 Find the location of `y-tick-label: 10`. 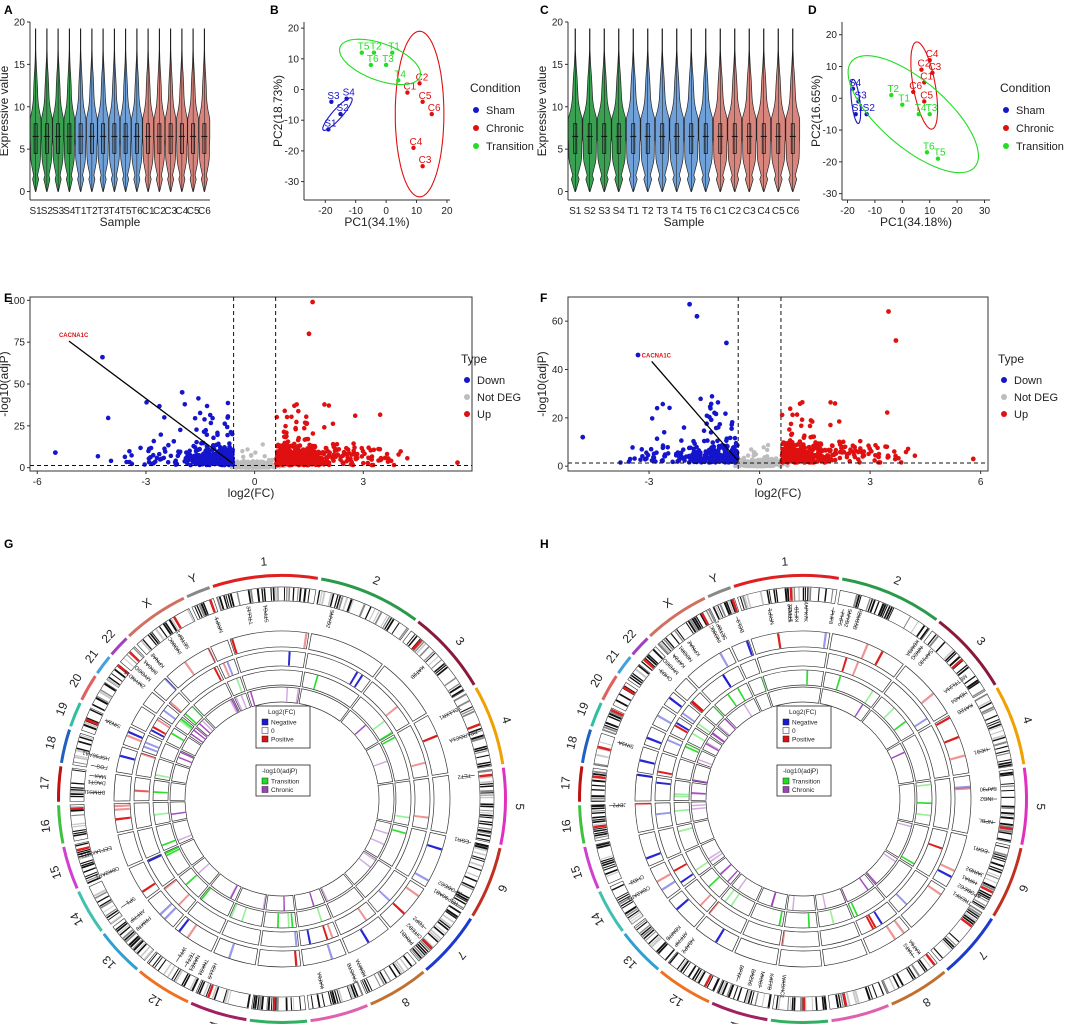

y-tick-label: 10 is located at coordinates (832, 67).